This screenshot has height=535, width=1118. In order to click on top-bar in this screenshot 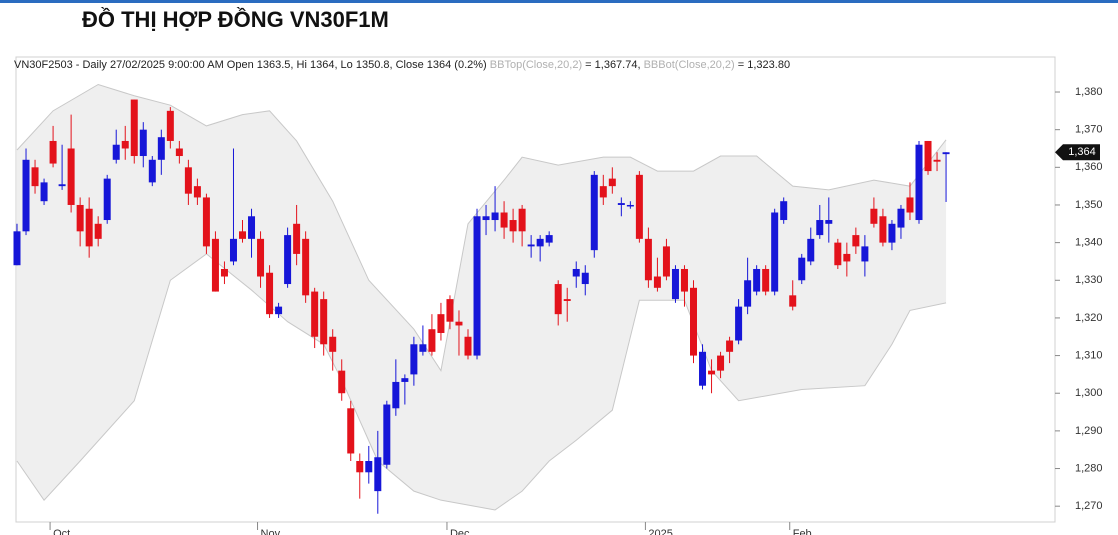, I will do `click(559, 1)`.